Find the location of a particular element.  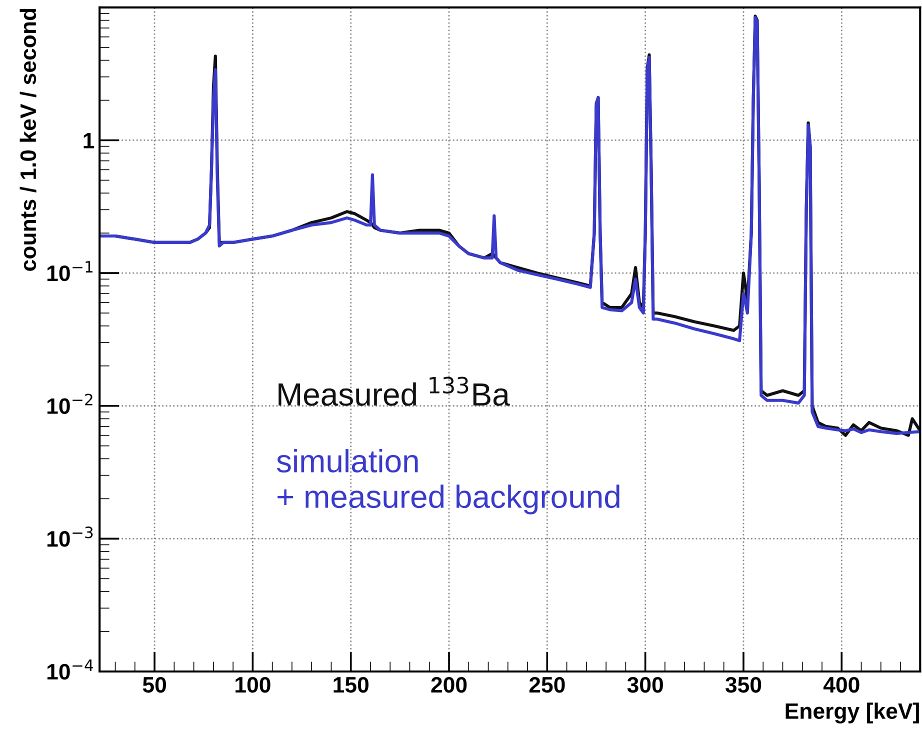

text: Measured $^{133}$Ba is located at coordinates (394, 391).